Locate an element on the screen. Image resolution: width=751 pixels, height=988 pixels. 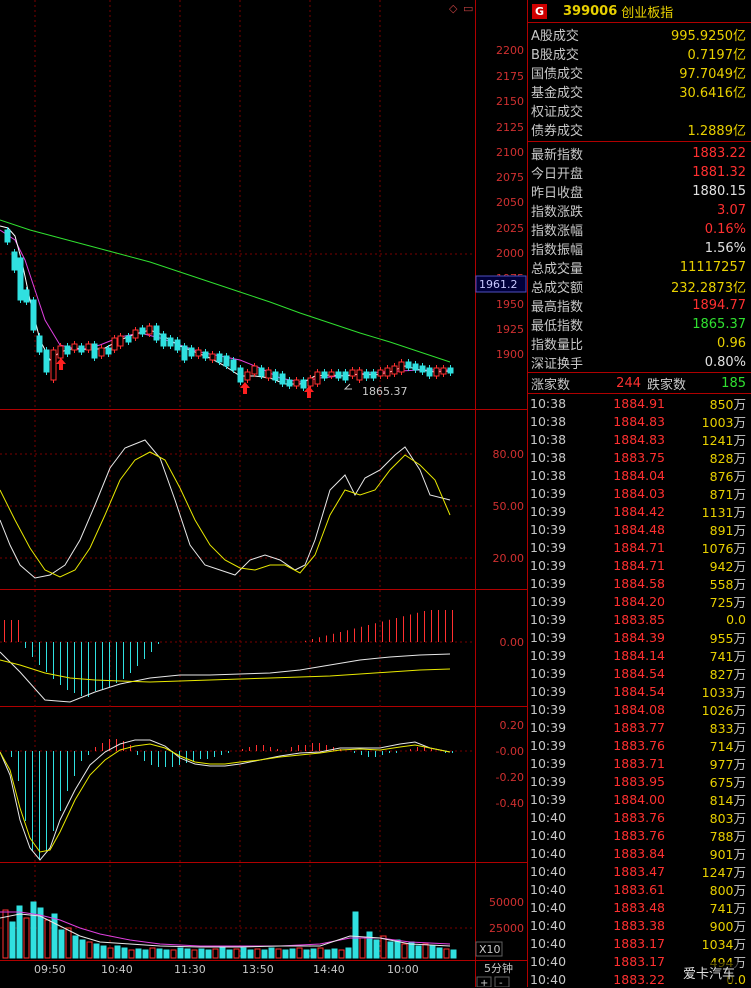
osc-line-yellow is located at coordinates (225, 798).